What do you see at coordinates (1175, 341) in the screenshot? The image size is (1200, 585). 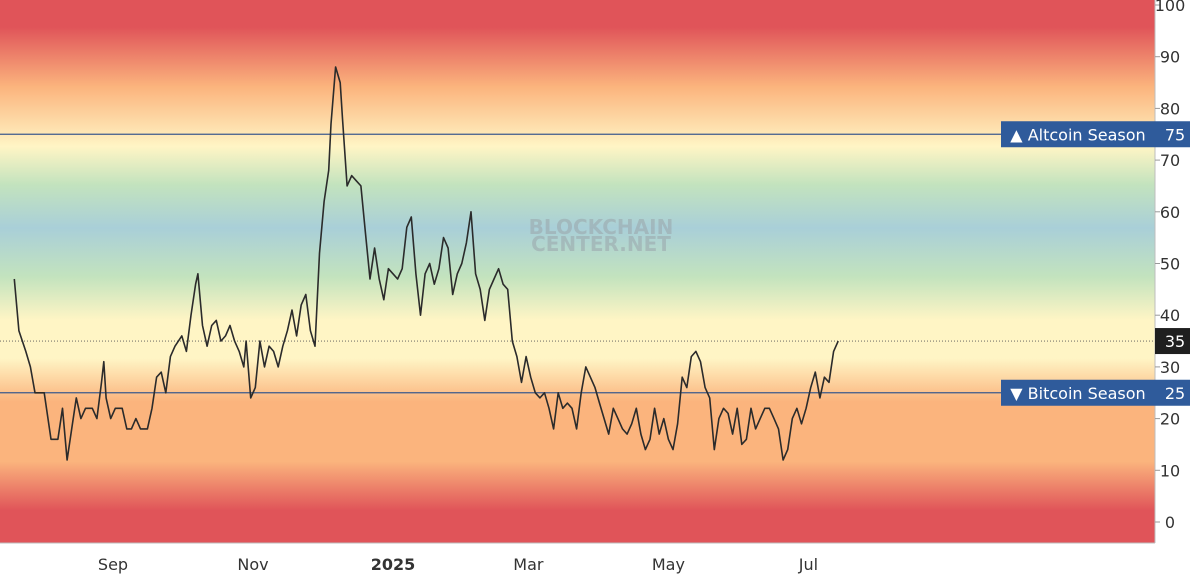 I see `current-value-label: 35` at bounding box center [1175, 341].